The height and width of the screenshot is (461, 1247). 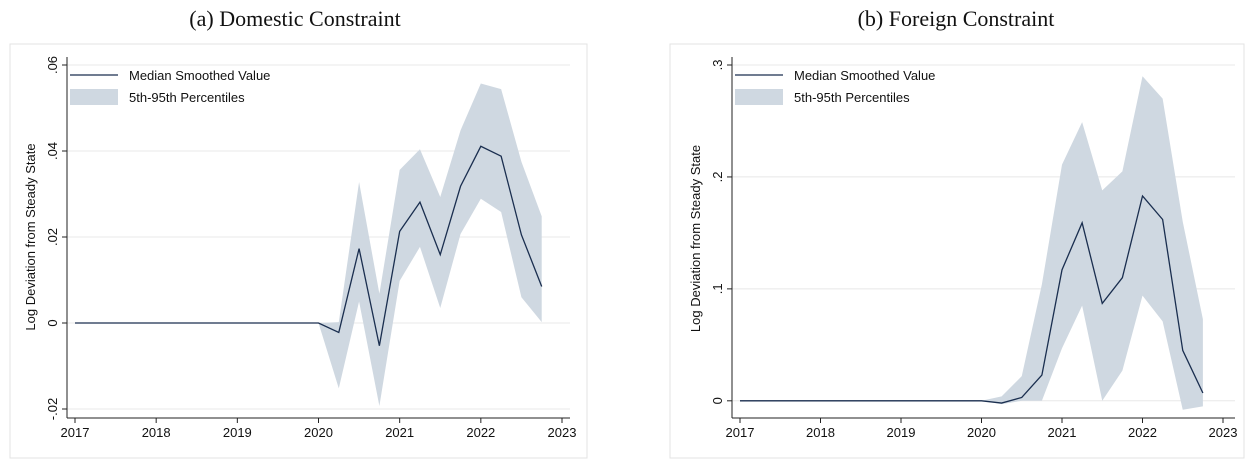 I want to click on y-tick-label: .2, so click(x=717, y=177).